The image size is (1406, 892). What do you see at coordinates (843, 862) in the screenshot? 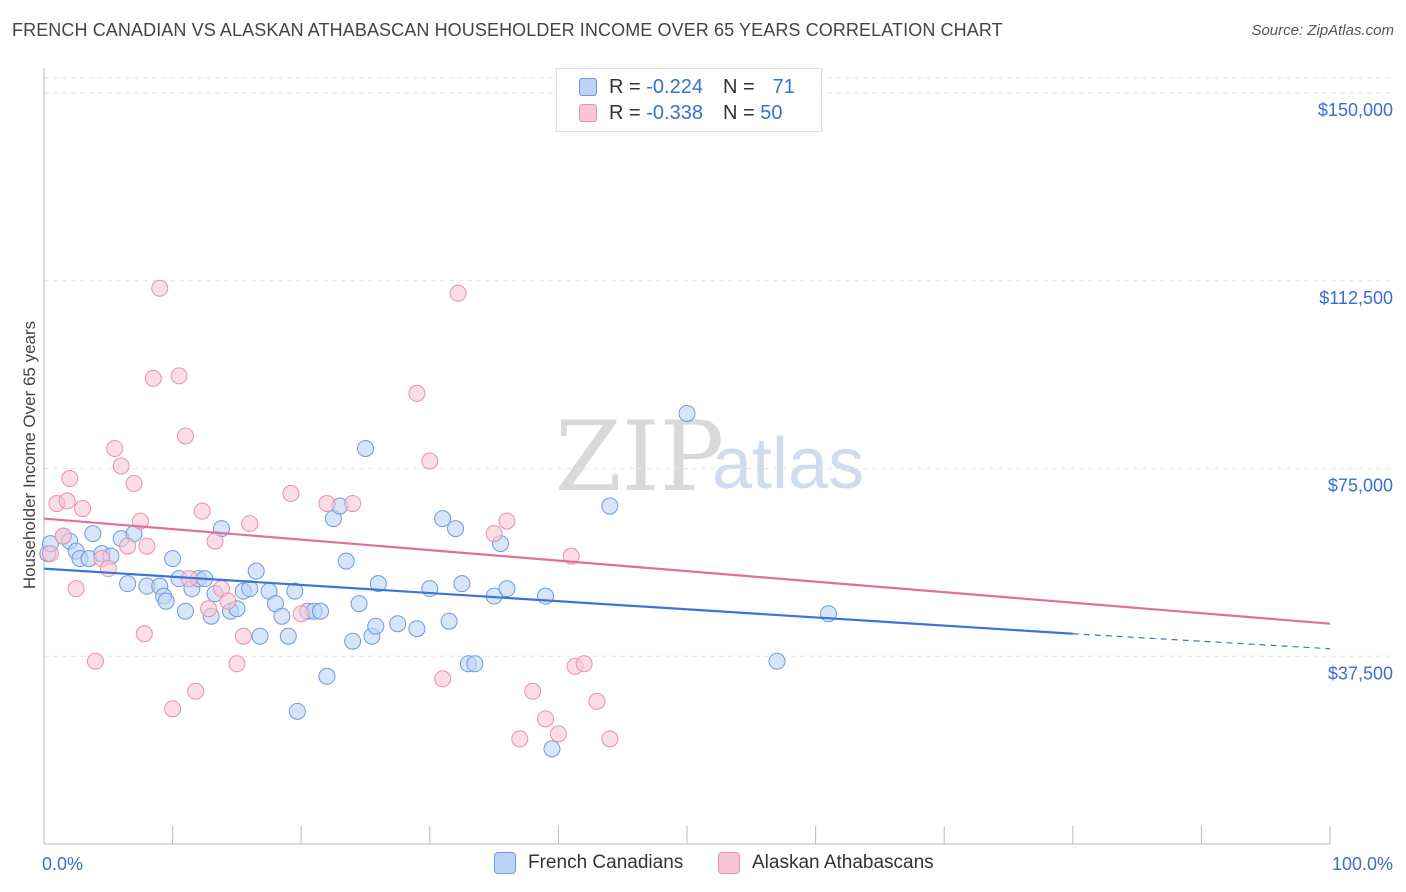
I see `legend-label: Alaskan Athabascans` at bounding box center [843, 862].